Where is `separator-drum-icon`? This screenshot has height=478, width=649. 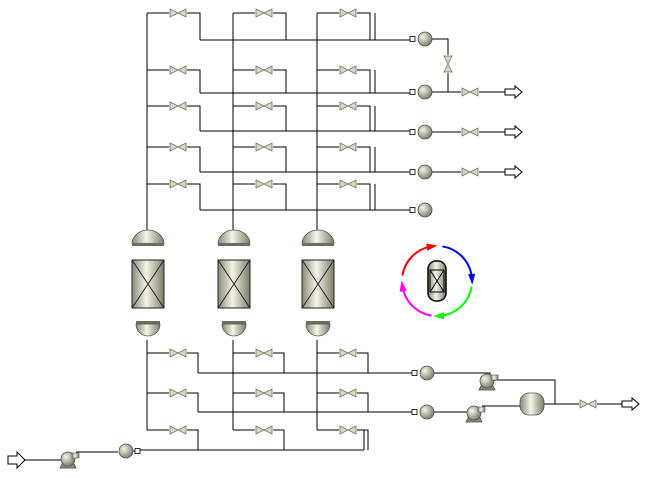
separator-drum-icon is located at coordinates (532, 404).